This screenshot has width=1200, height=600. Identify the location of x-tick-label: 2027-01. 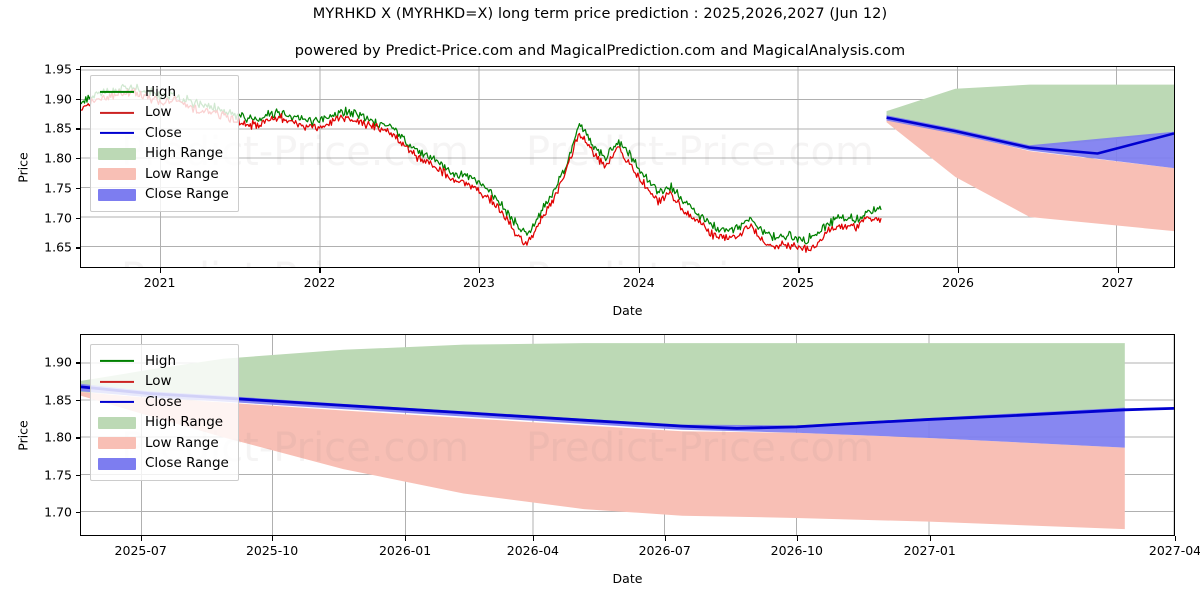
(929, 550).